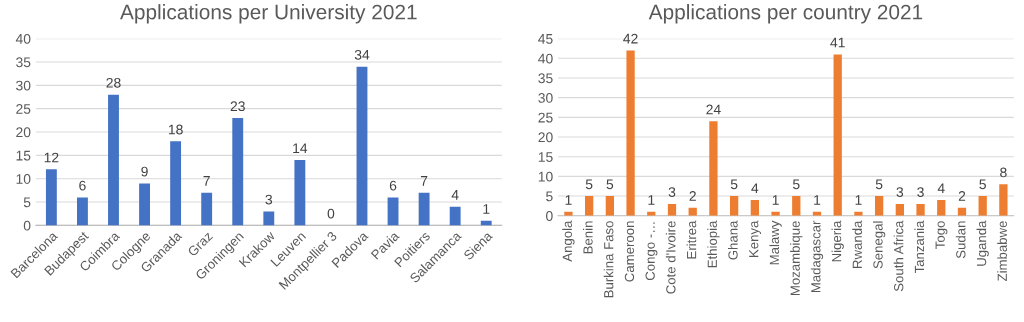  What do you see at coordinates (857, 244) in the screenshot?
I see `x-tick-label: Rwanda` at bounding box center [857, 244].